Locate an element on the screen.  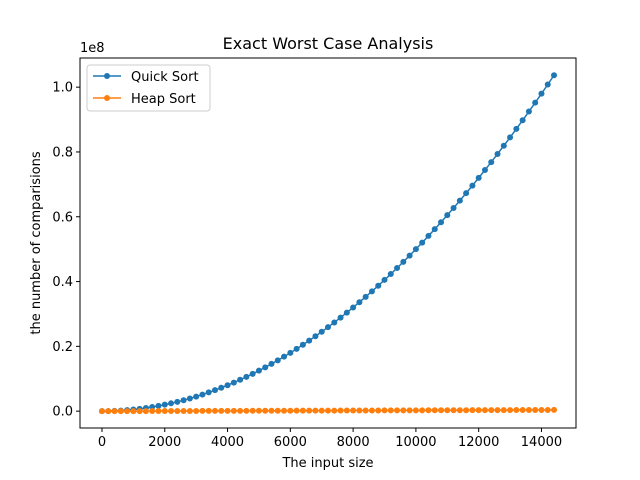
y-tick-label: 0.0 is located at coordinates (62, 412).